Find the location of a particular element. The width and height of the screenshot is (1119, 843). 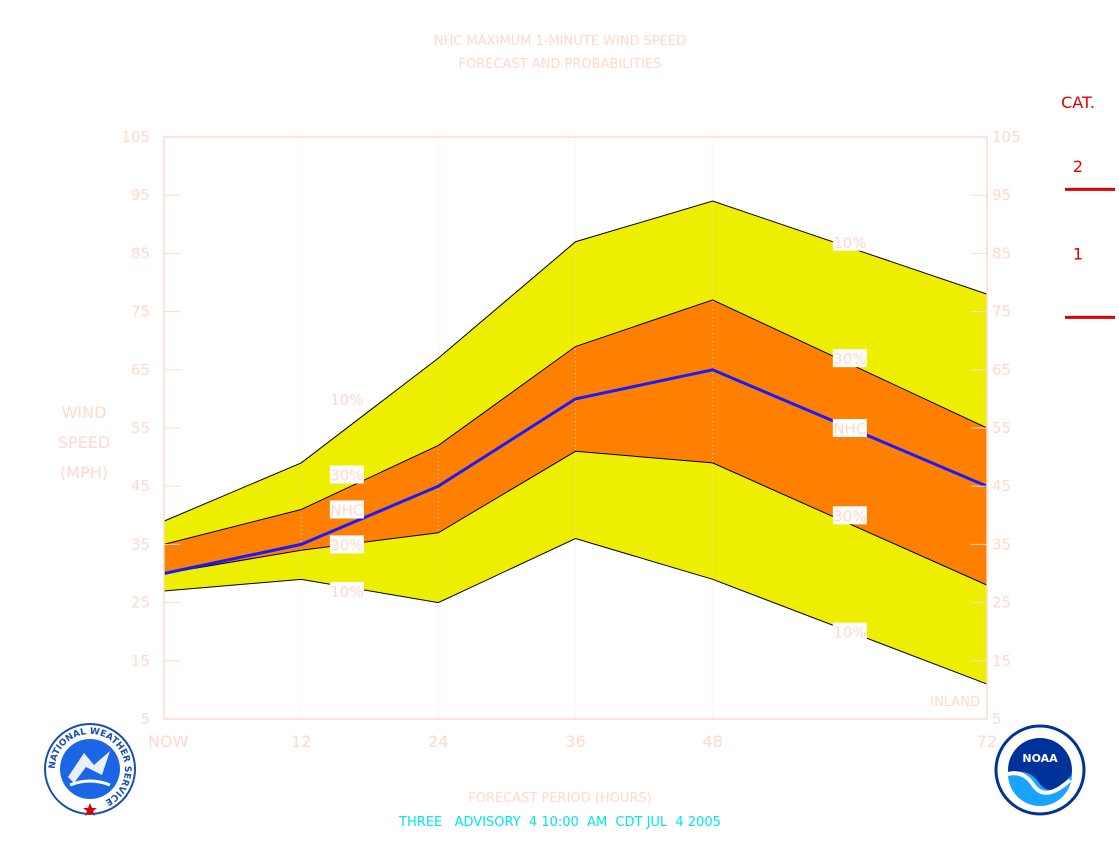

nws-logo: NATIONAL WEATHER SERVICE is located at coordinates (90, 769).